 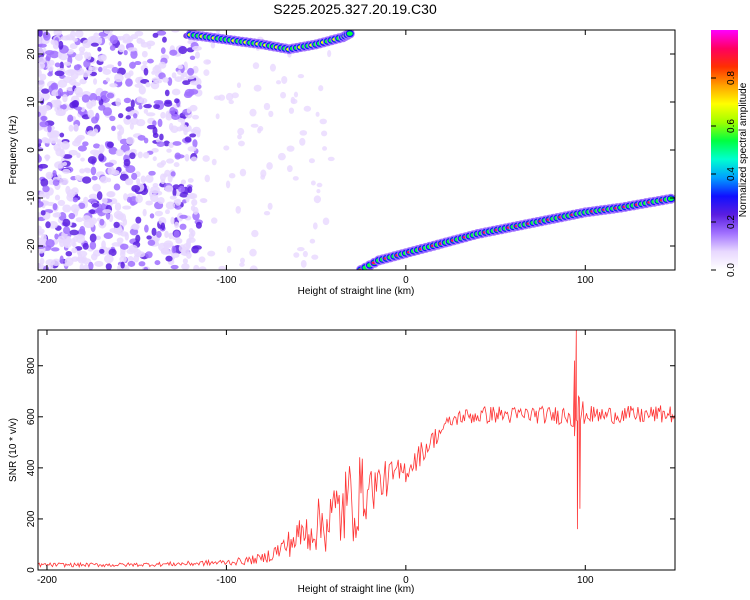 I want to click on colorbar-label: Normalized spectral amplitude, so click(x=743, y=149).